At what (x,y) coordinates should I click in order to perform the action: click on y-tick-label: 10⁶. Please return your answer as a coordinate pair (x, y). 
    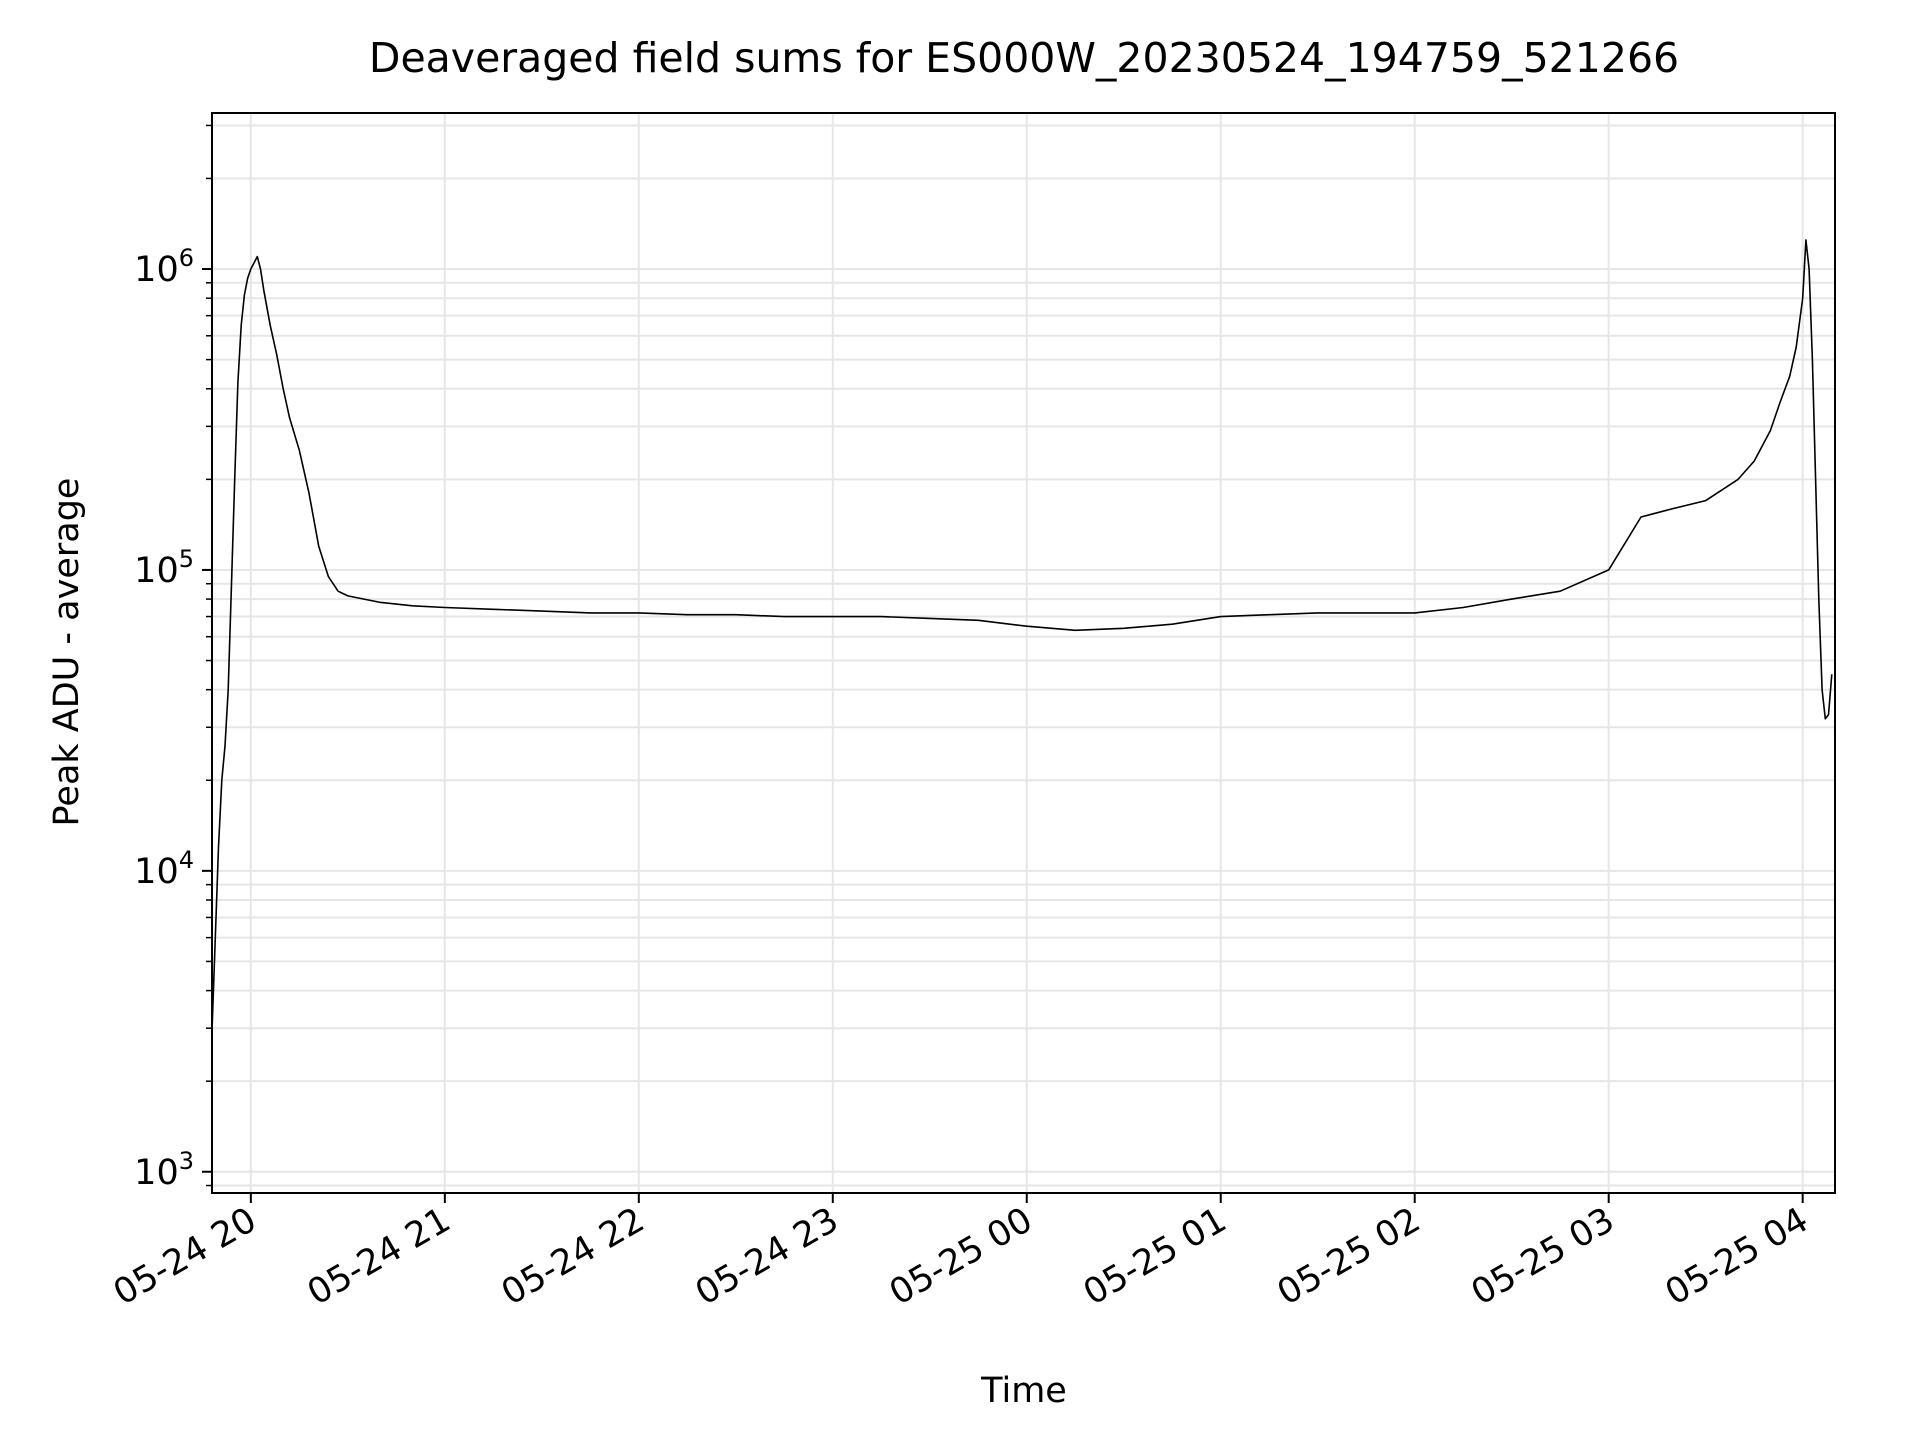
    Looking at the image, I should click on (164, 267).